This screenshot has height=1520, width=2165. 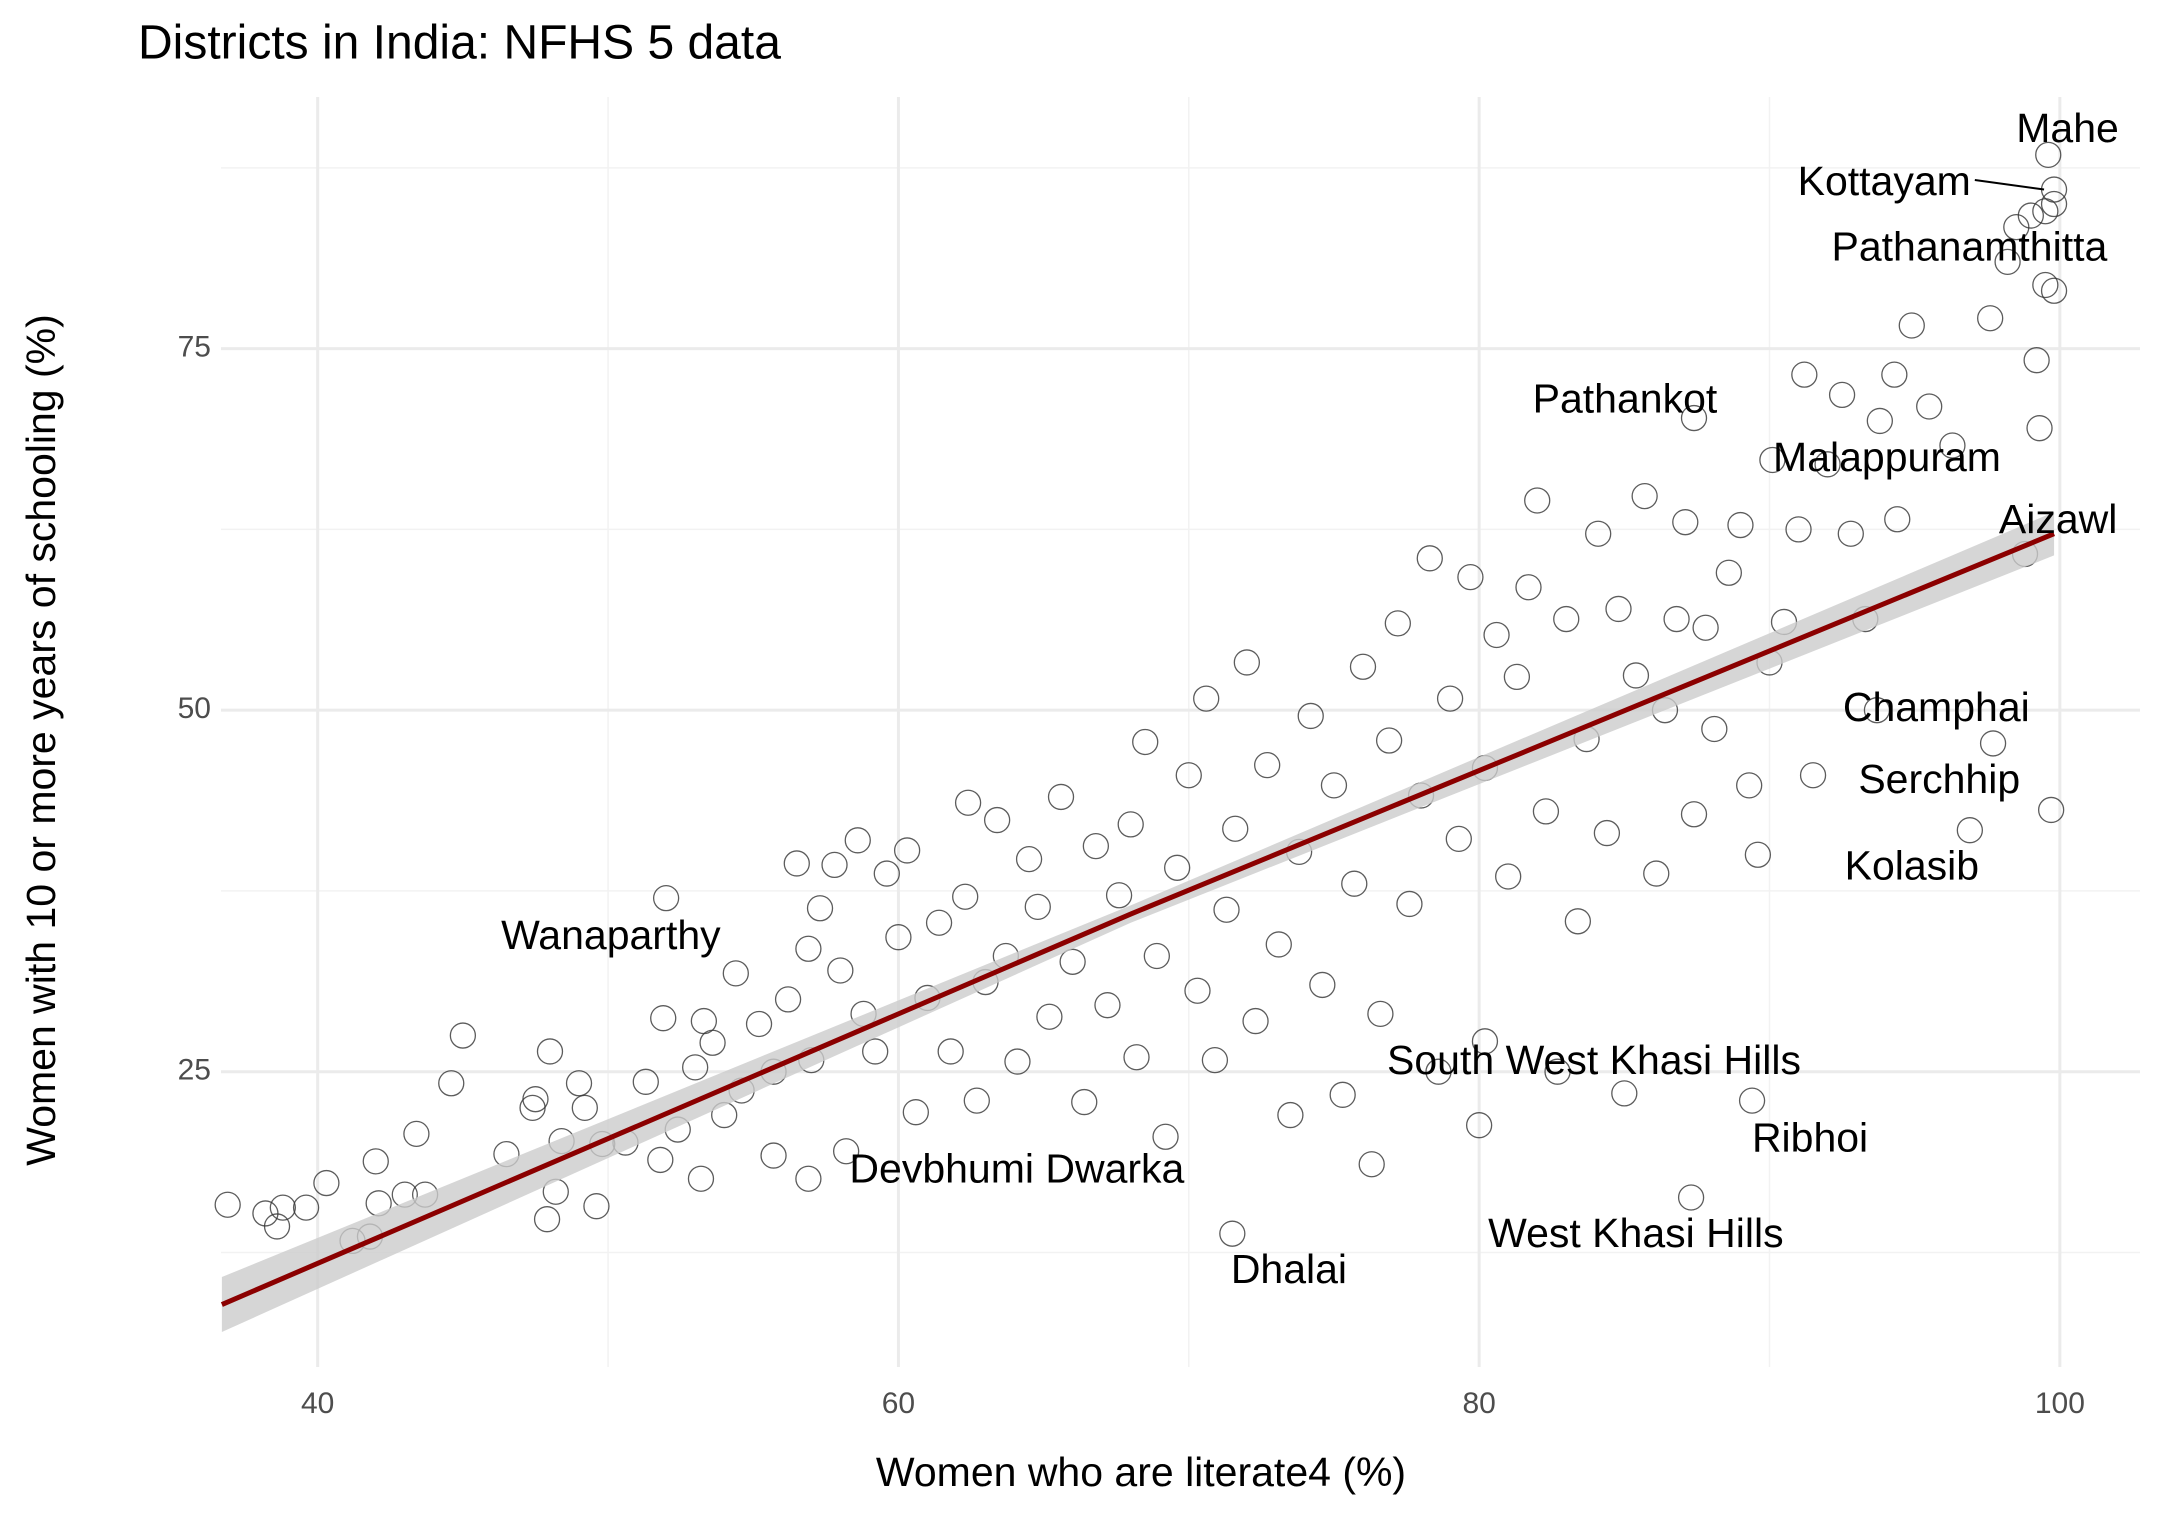 I want to click on point-label: Serchhip, so click(x=1939, y=779).